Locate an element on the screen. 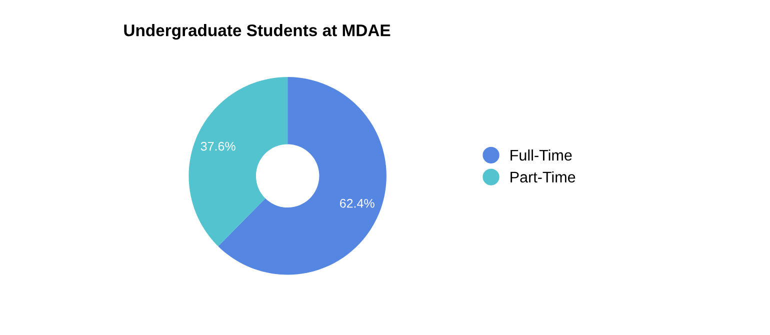 The height and width of the screenshot is (335, 770). data-label: 62.4% is located at coordinates (357, 203).